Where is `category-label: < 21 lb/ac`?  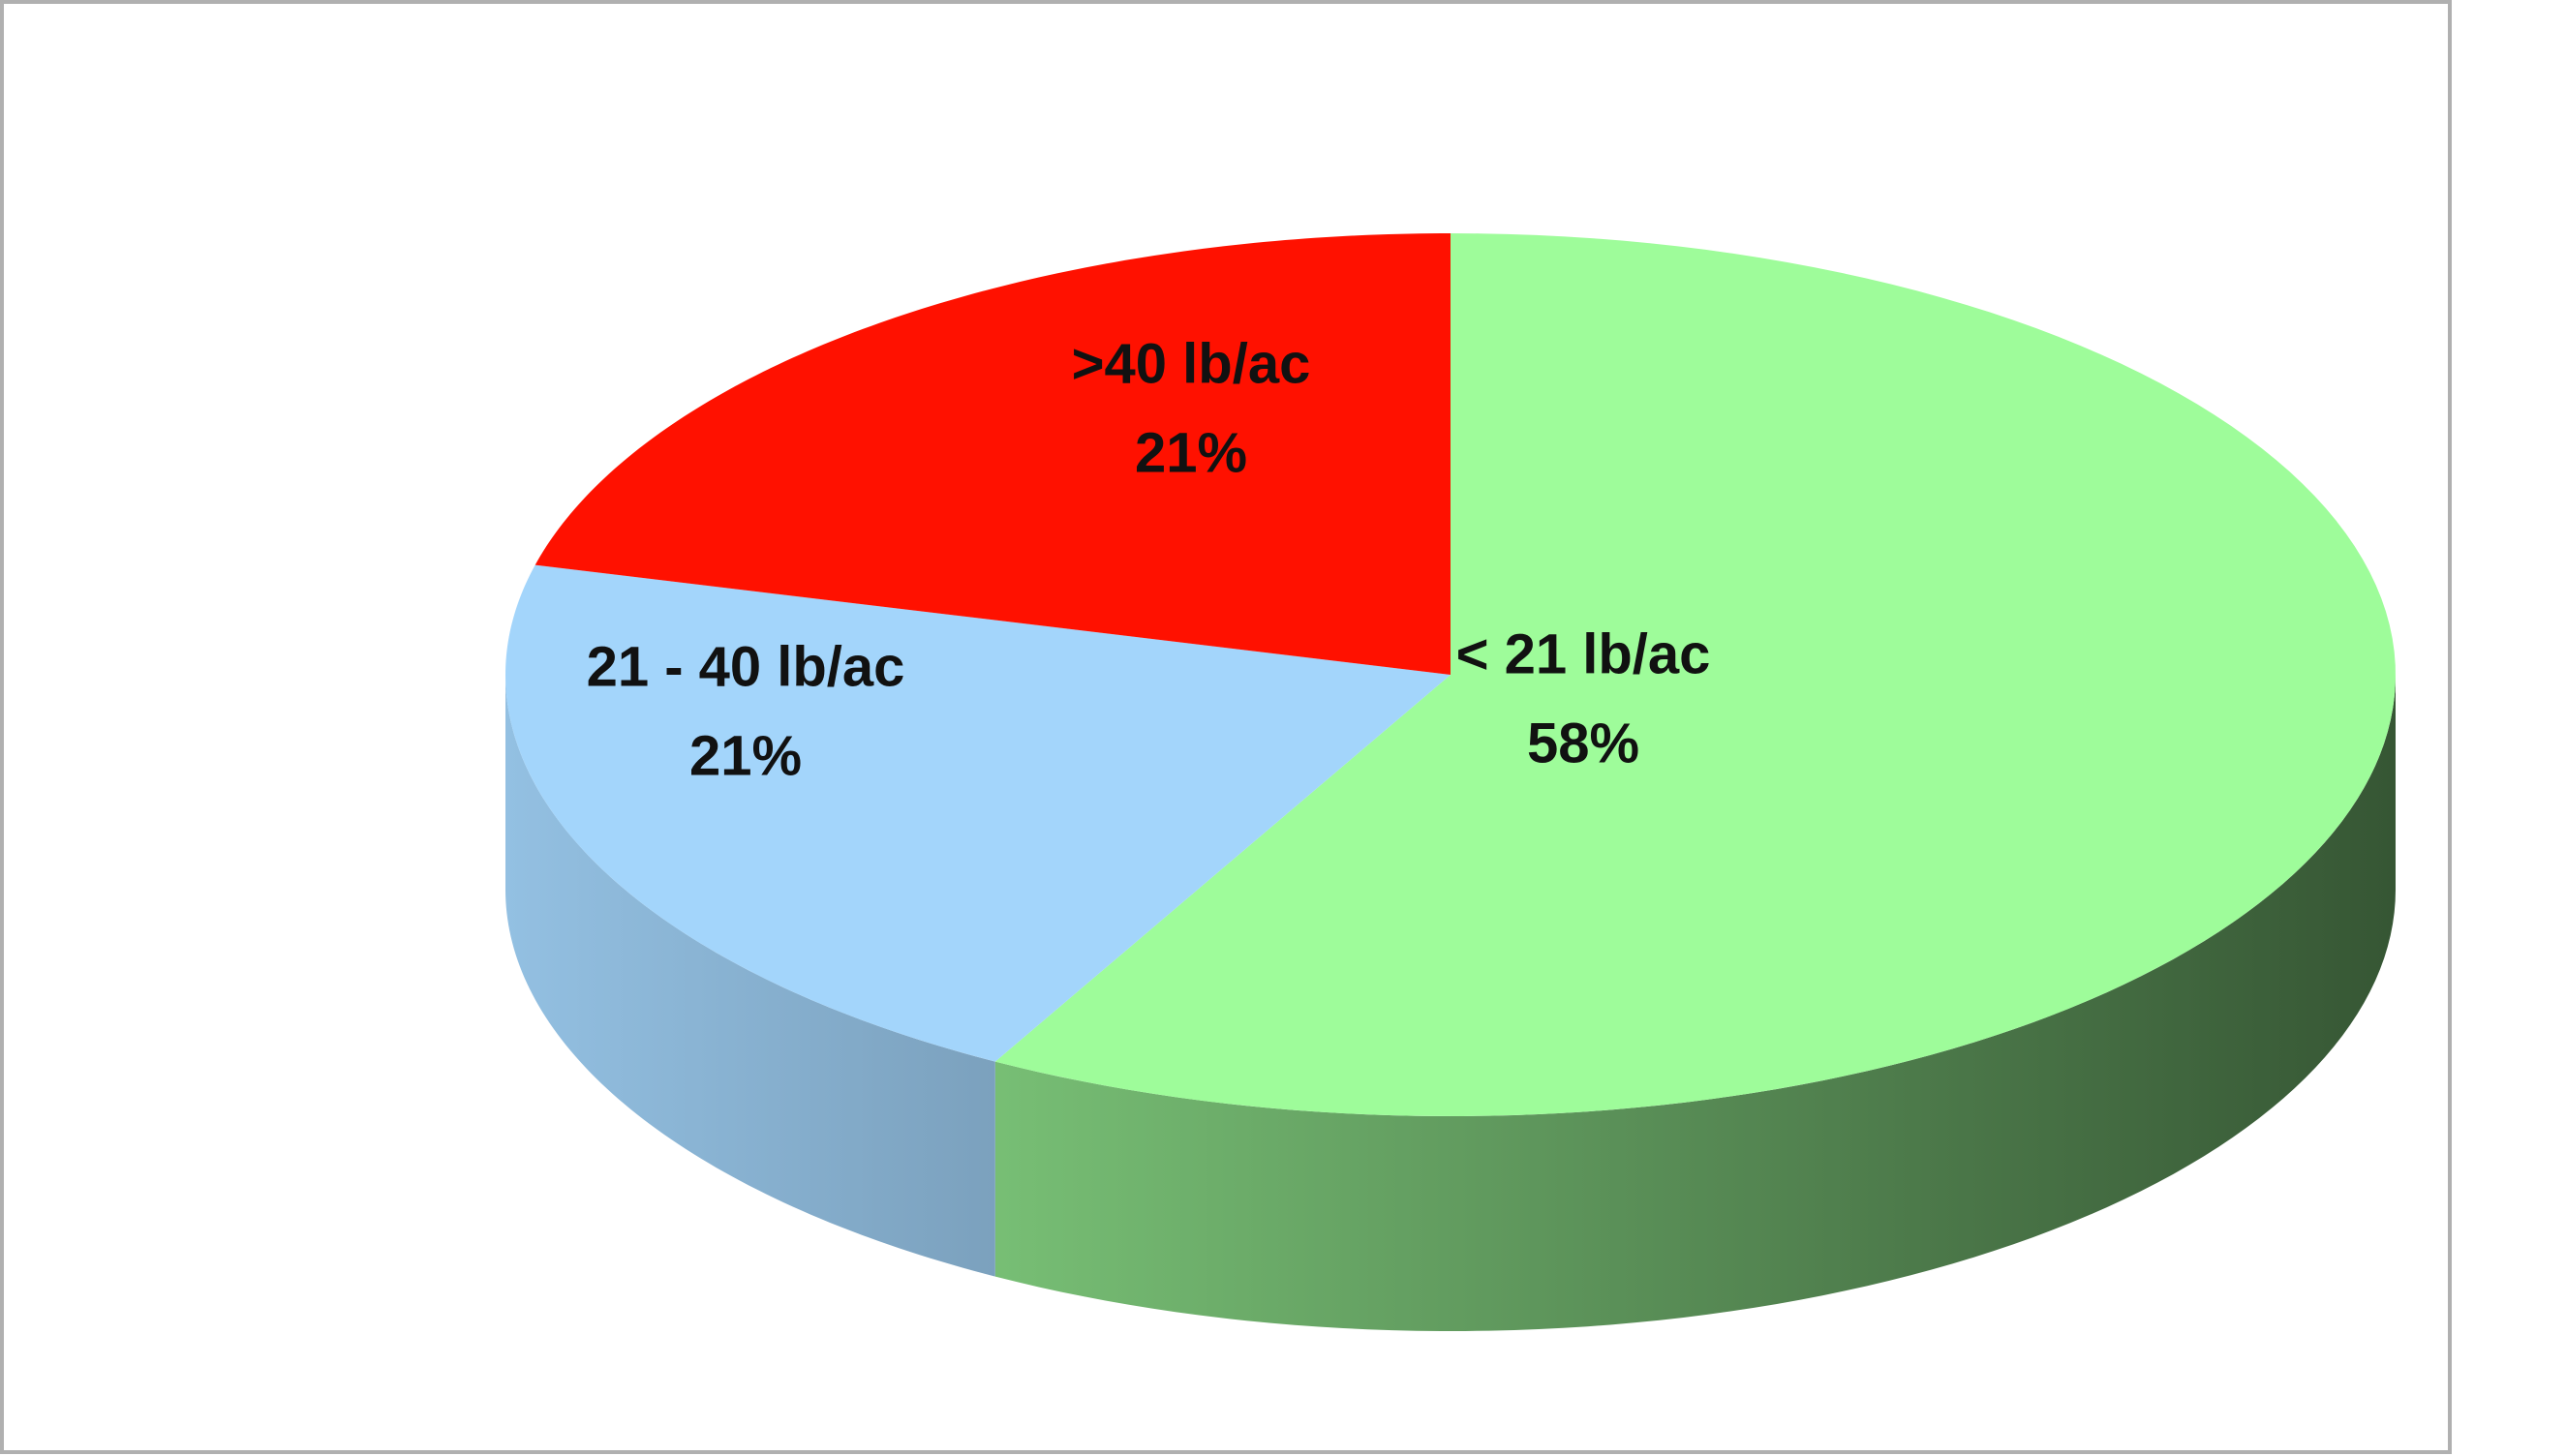 category-label: < 21 lb/ac is located at coordinates (1583, 653).